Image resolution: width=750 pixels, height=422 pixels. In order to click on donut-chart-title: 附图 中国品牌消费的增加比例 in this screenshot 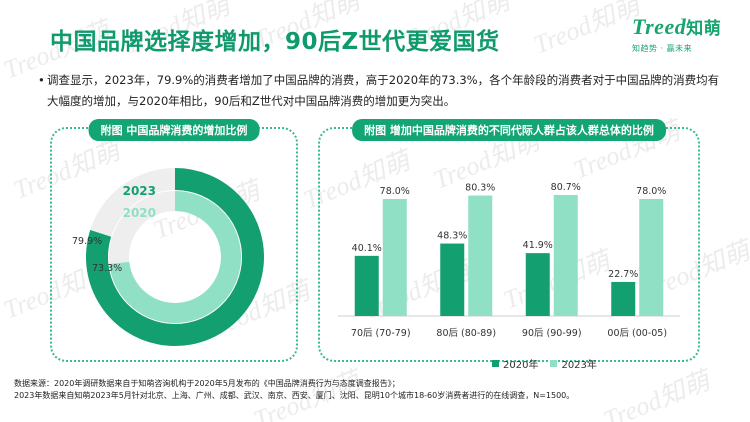, I will do `click(174, 130)`.